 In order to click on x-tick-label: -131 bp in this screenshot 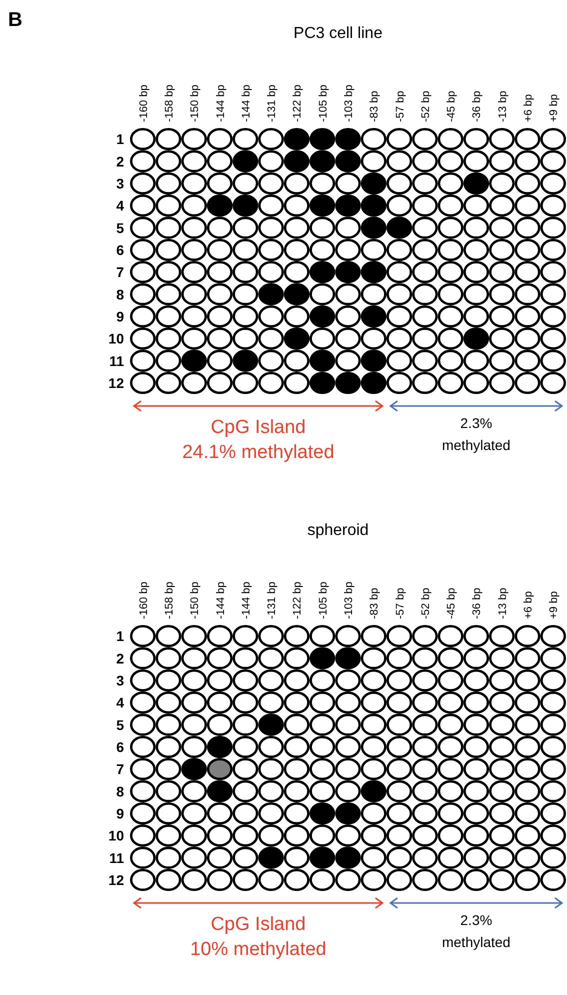, I will do `click(272, 103)`.